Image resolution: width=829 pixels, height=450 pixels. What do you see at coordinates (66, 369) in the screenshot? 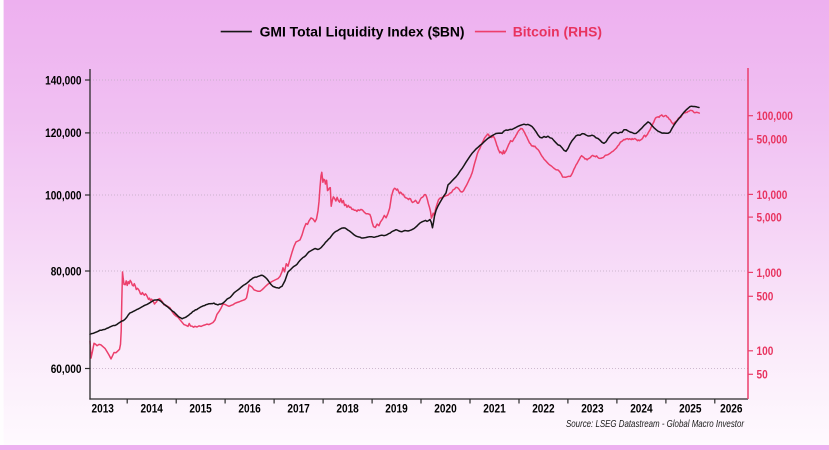
I see `svg-text: 60,000` at bounding box center [66, 369].